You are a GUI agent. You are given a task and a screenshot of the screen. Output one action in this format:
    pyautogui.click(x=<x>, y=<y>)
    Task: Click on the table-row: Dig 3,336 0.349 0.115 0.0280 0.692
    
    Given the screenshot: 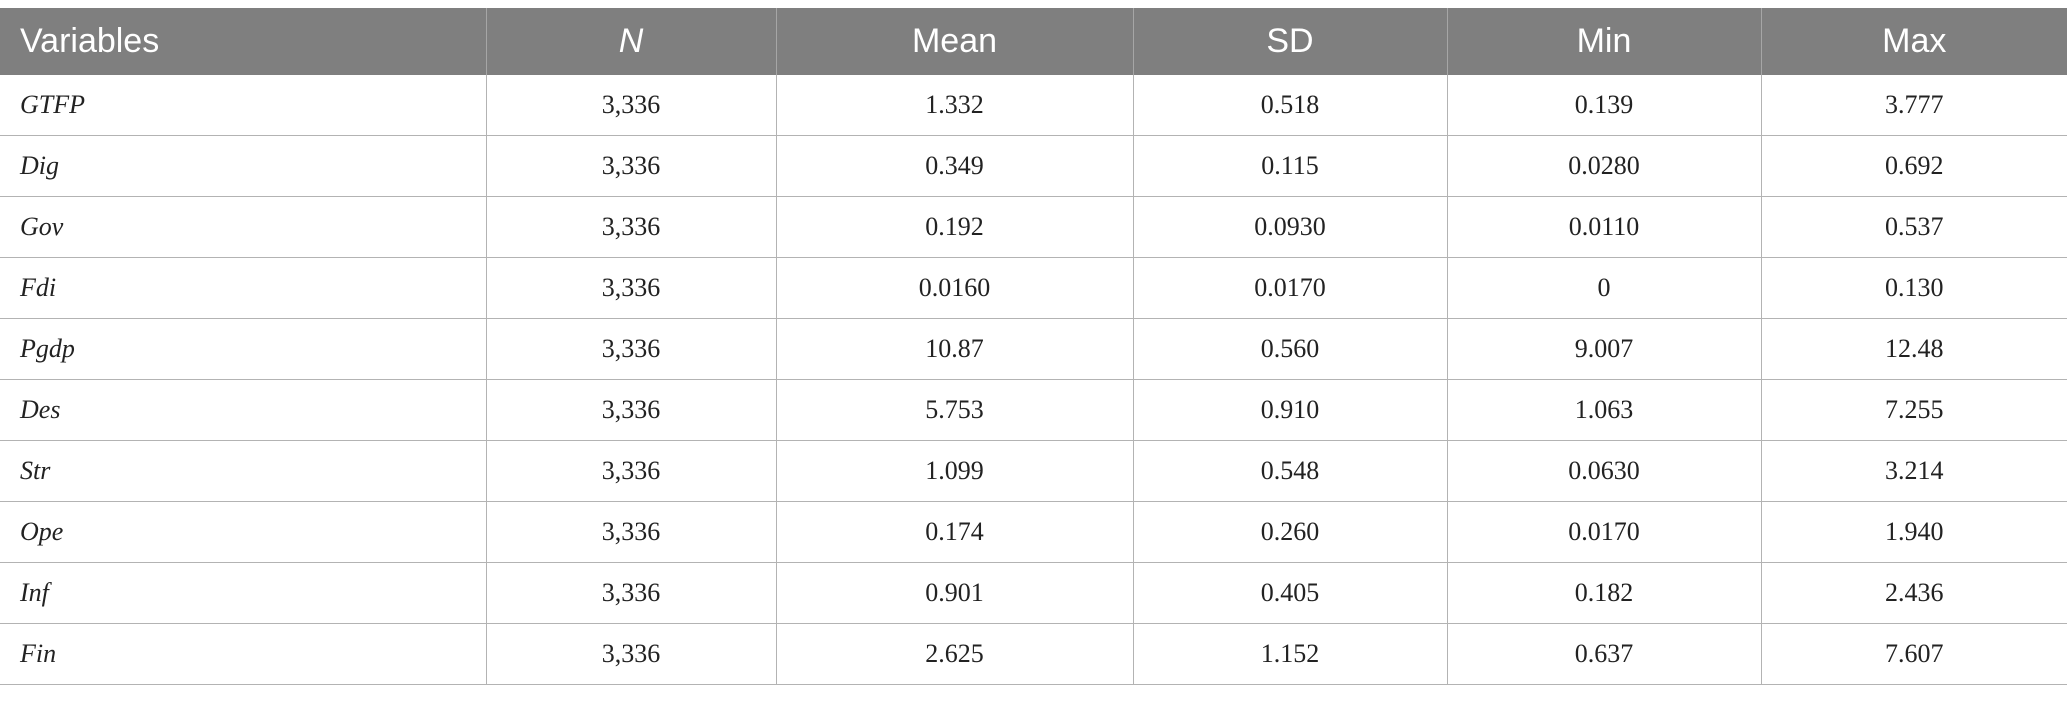 What is the action you would take?
    pyautogui.click(x=1033, y=166)
    